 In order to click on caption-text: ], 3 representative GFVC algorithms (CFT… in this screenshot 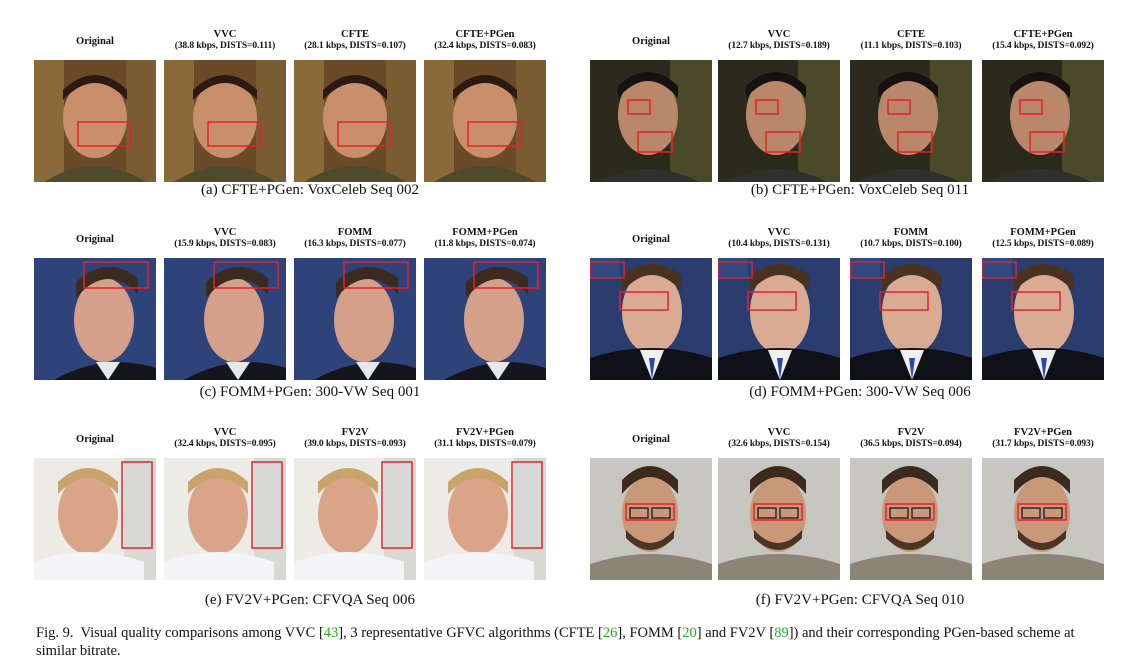, I will do `click(470, 633)`.